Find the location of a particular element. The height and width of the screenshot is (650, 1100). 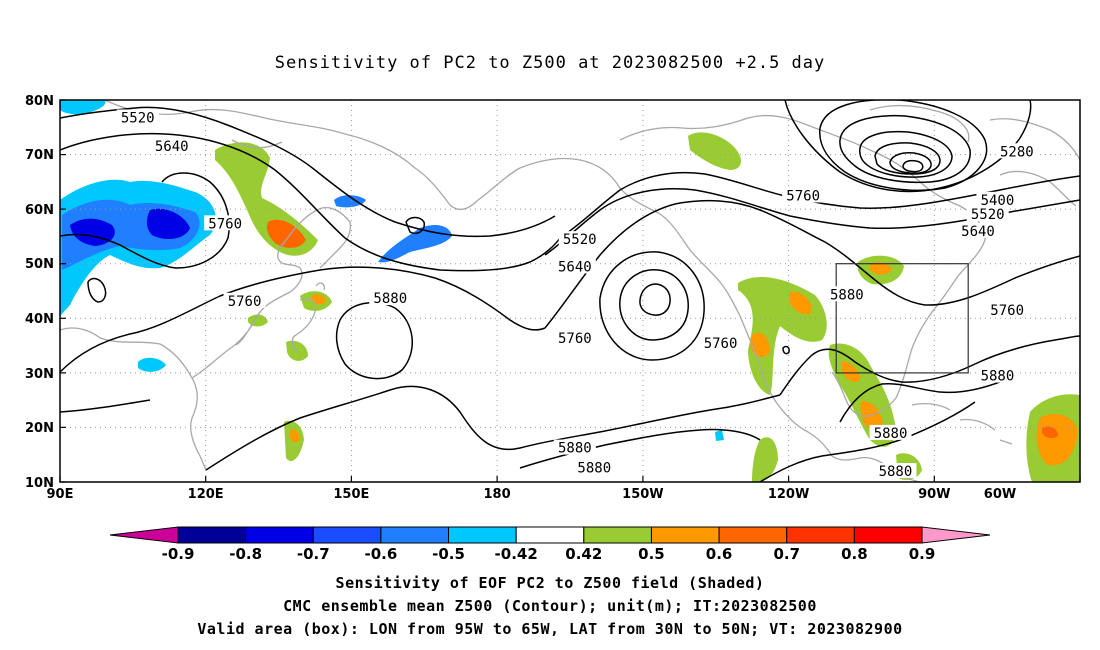

lon-label-150w: 150W is located at coordinates (642, 494).